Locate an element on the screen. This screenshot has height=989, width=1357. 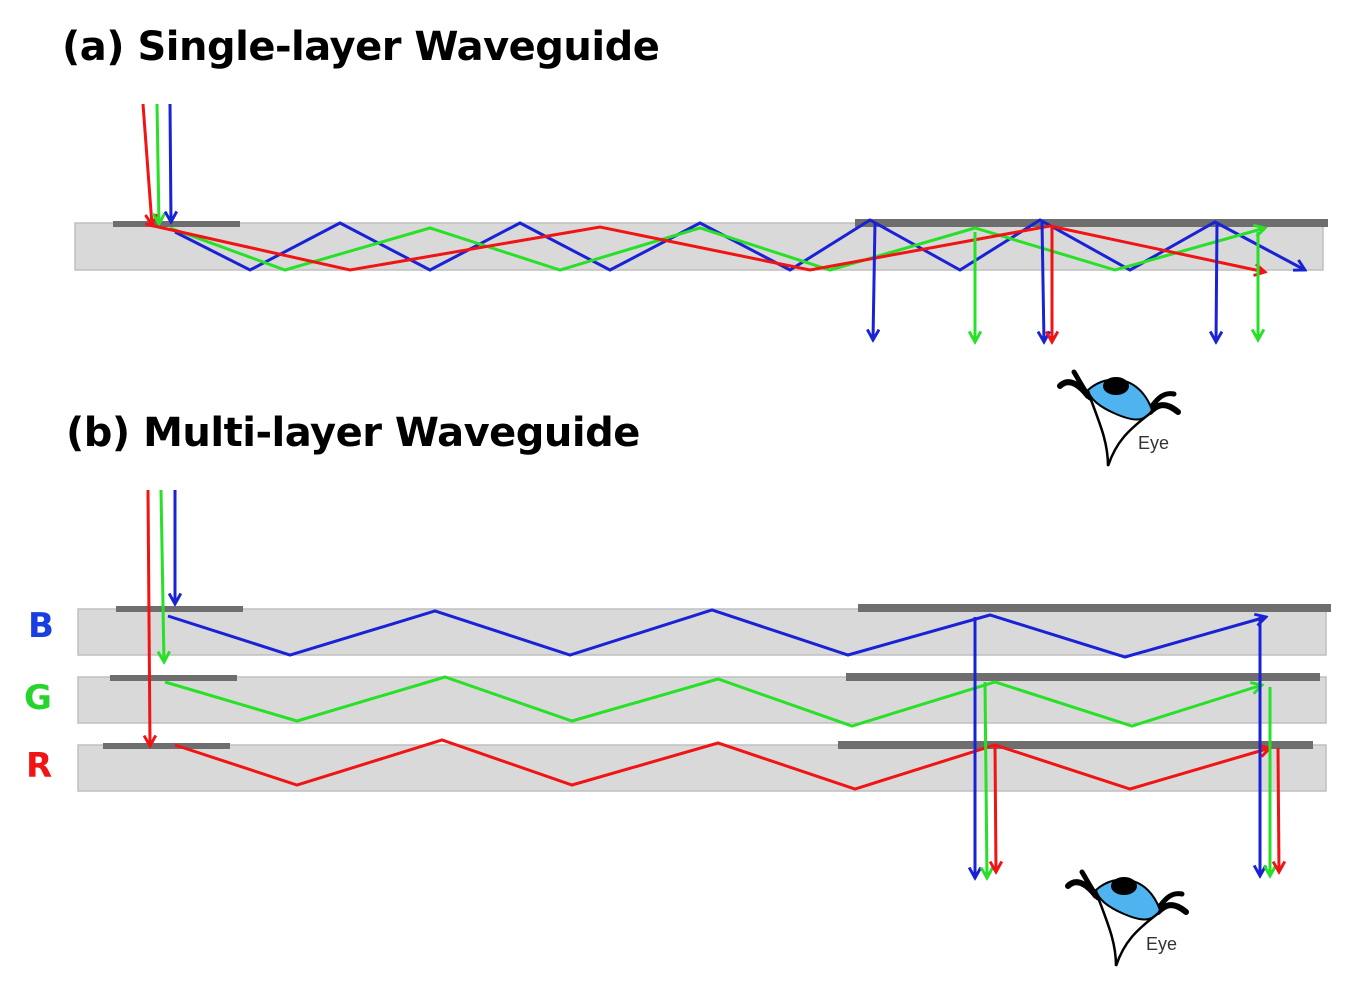
layer-label-red: R is located at coordinates (39, 766).